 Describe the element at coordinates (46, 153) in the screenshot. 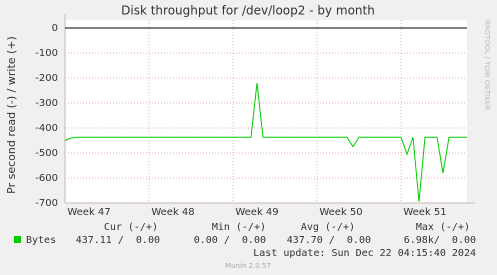

I see `y-tick-label: -500` at that location.